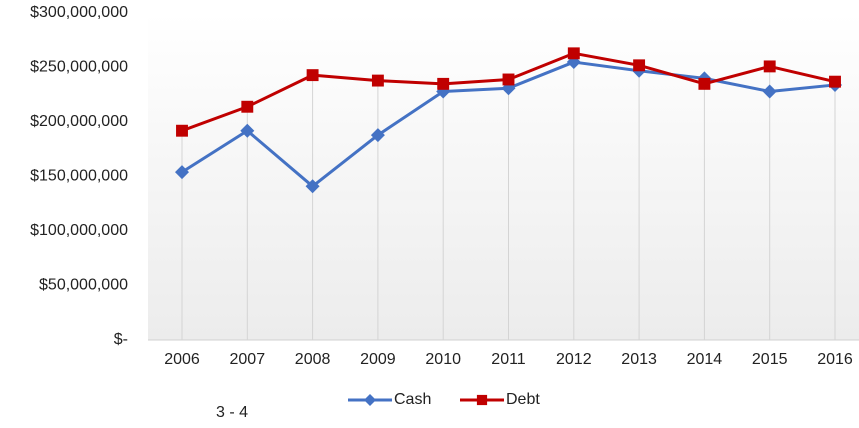 The height and width of the screenshot is (428, 859). What do you see at coordinates (79, 121) in the screenshot?
I see `y-tick-label: $200,000,000` at bounding box center [79, 121].